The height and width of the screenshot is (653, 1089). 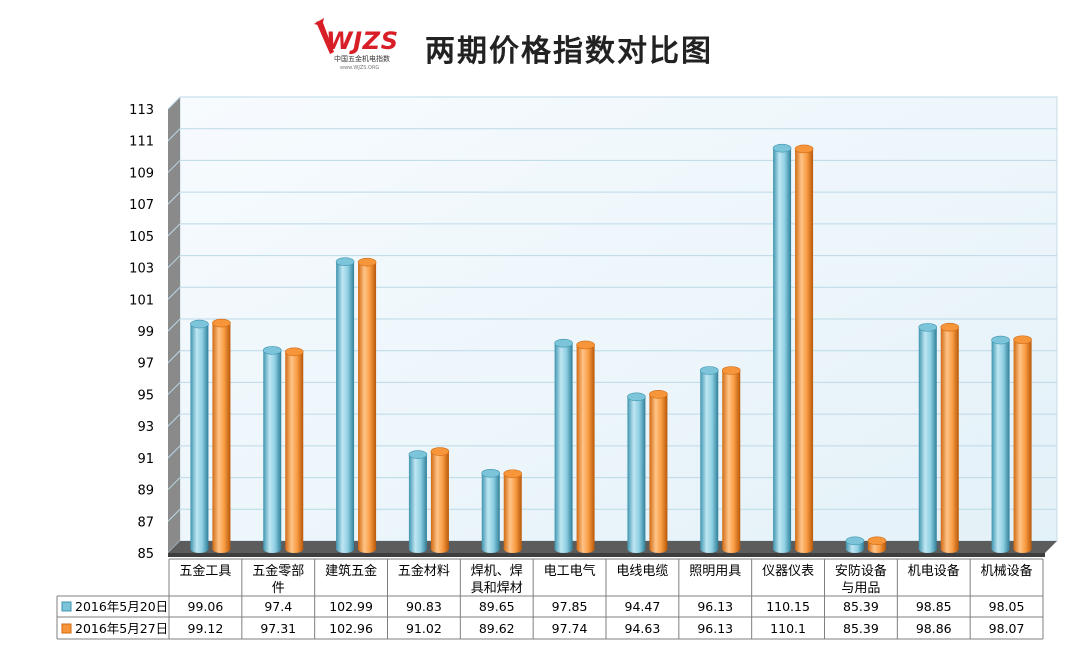 I want to click on logo-subtitle: 中国五金机电指数, so click(x=362, y=58).